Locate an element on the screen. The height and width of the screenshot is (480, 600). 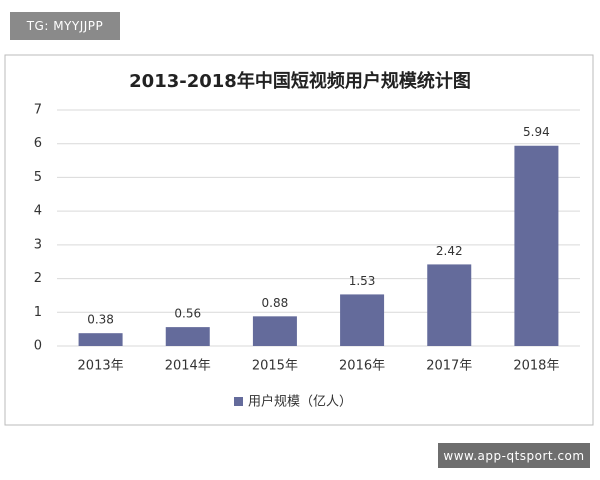
value-label: 1.53 is located at coordinates (362, 281).